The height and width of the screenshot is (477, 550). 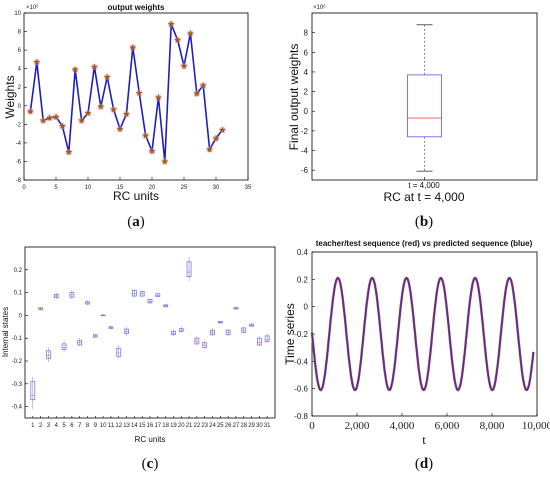 What do you see at coordinates (303, 252) in the screenshot?
I see `panel-d-ytick-label: 0.4` at bounding box center [303, 252].